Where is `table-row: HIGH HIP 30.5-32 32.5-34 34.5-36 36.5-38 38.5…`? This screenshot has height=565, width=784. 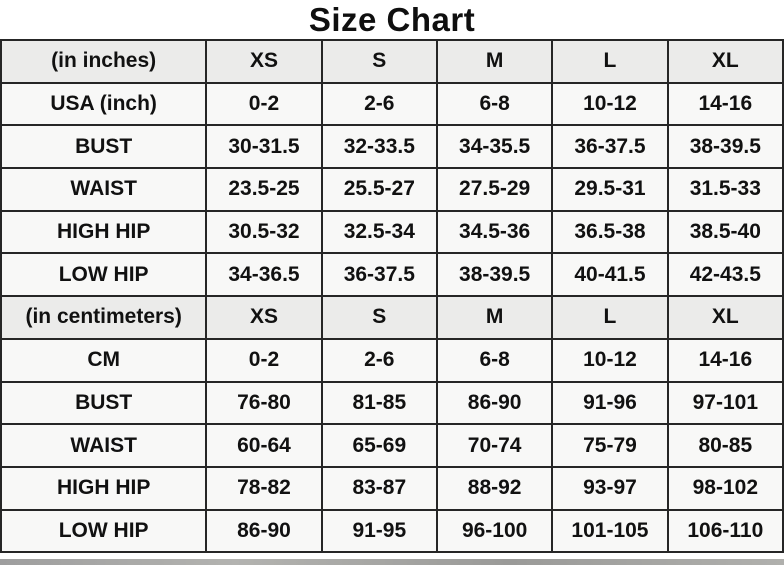
table-row: HIGH HIP 30.5-32 32.5-34 34.5-36 36.5-38 38.5… is located at coordinates (392, 232).